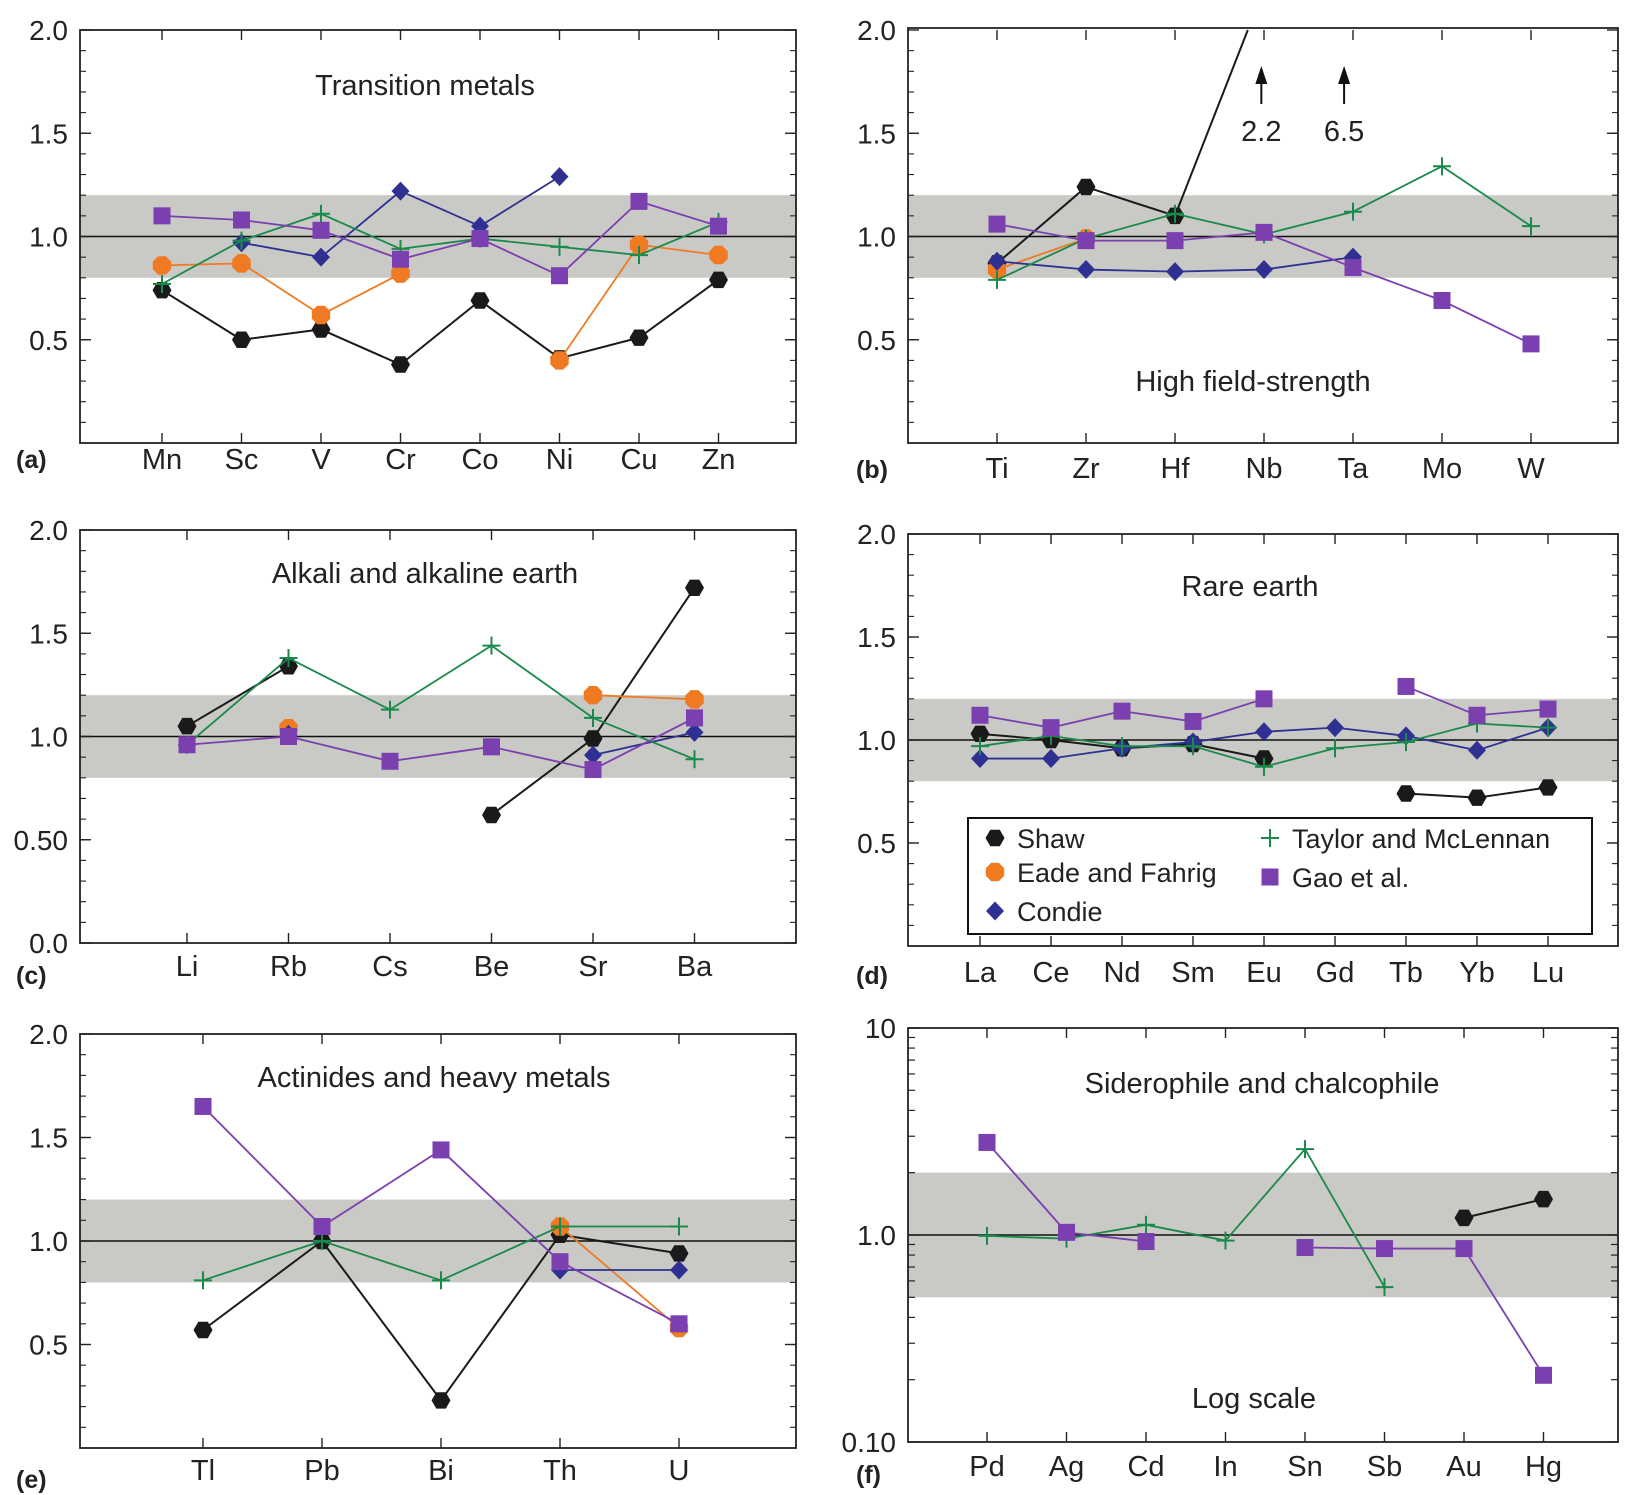 The height and width of the screenshot is (1495, 1646). I want to click on legend-label: Gao et al., so click(1350, 878).